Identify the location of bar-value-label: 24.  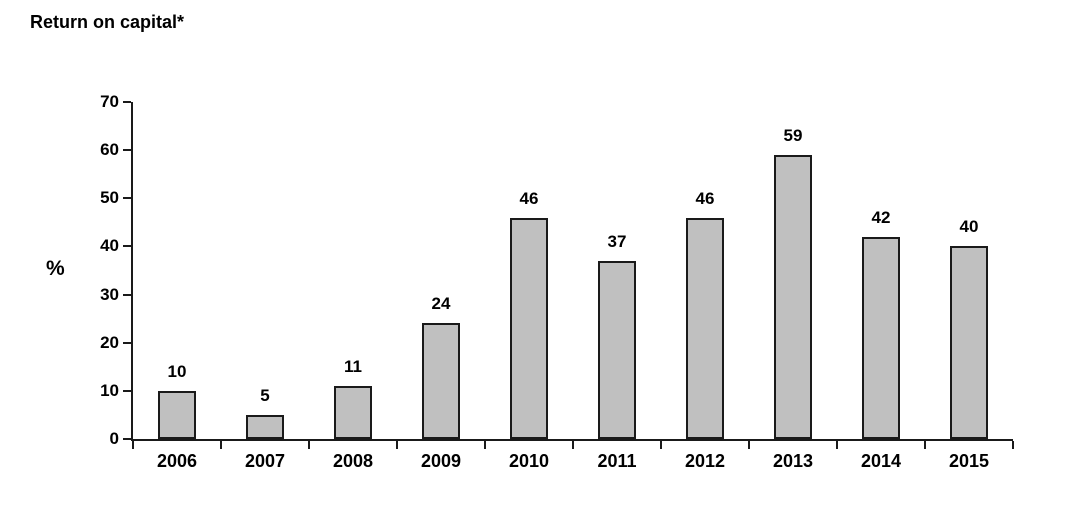
(441, 304).